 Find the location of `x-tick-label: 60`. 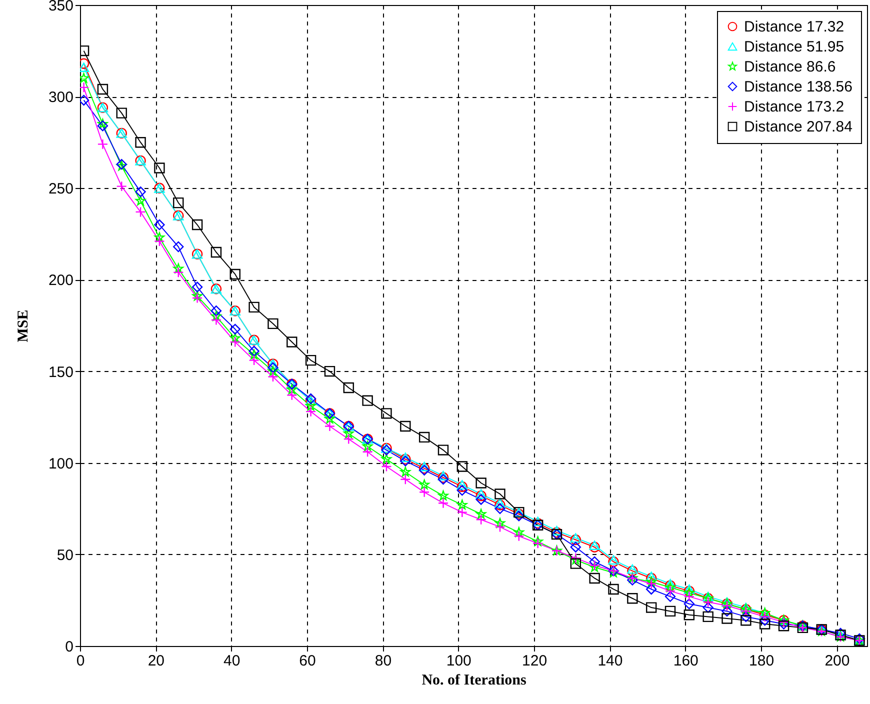

x-tick-label: 60 is located at coordinates (307, 661).